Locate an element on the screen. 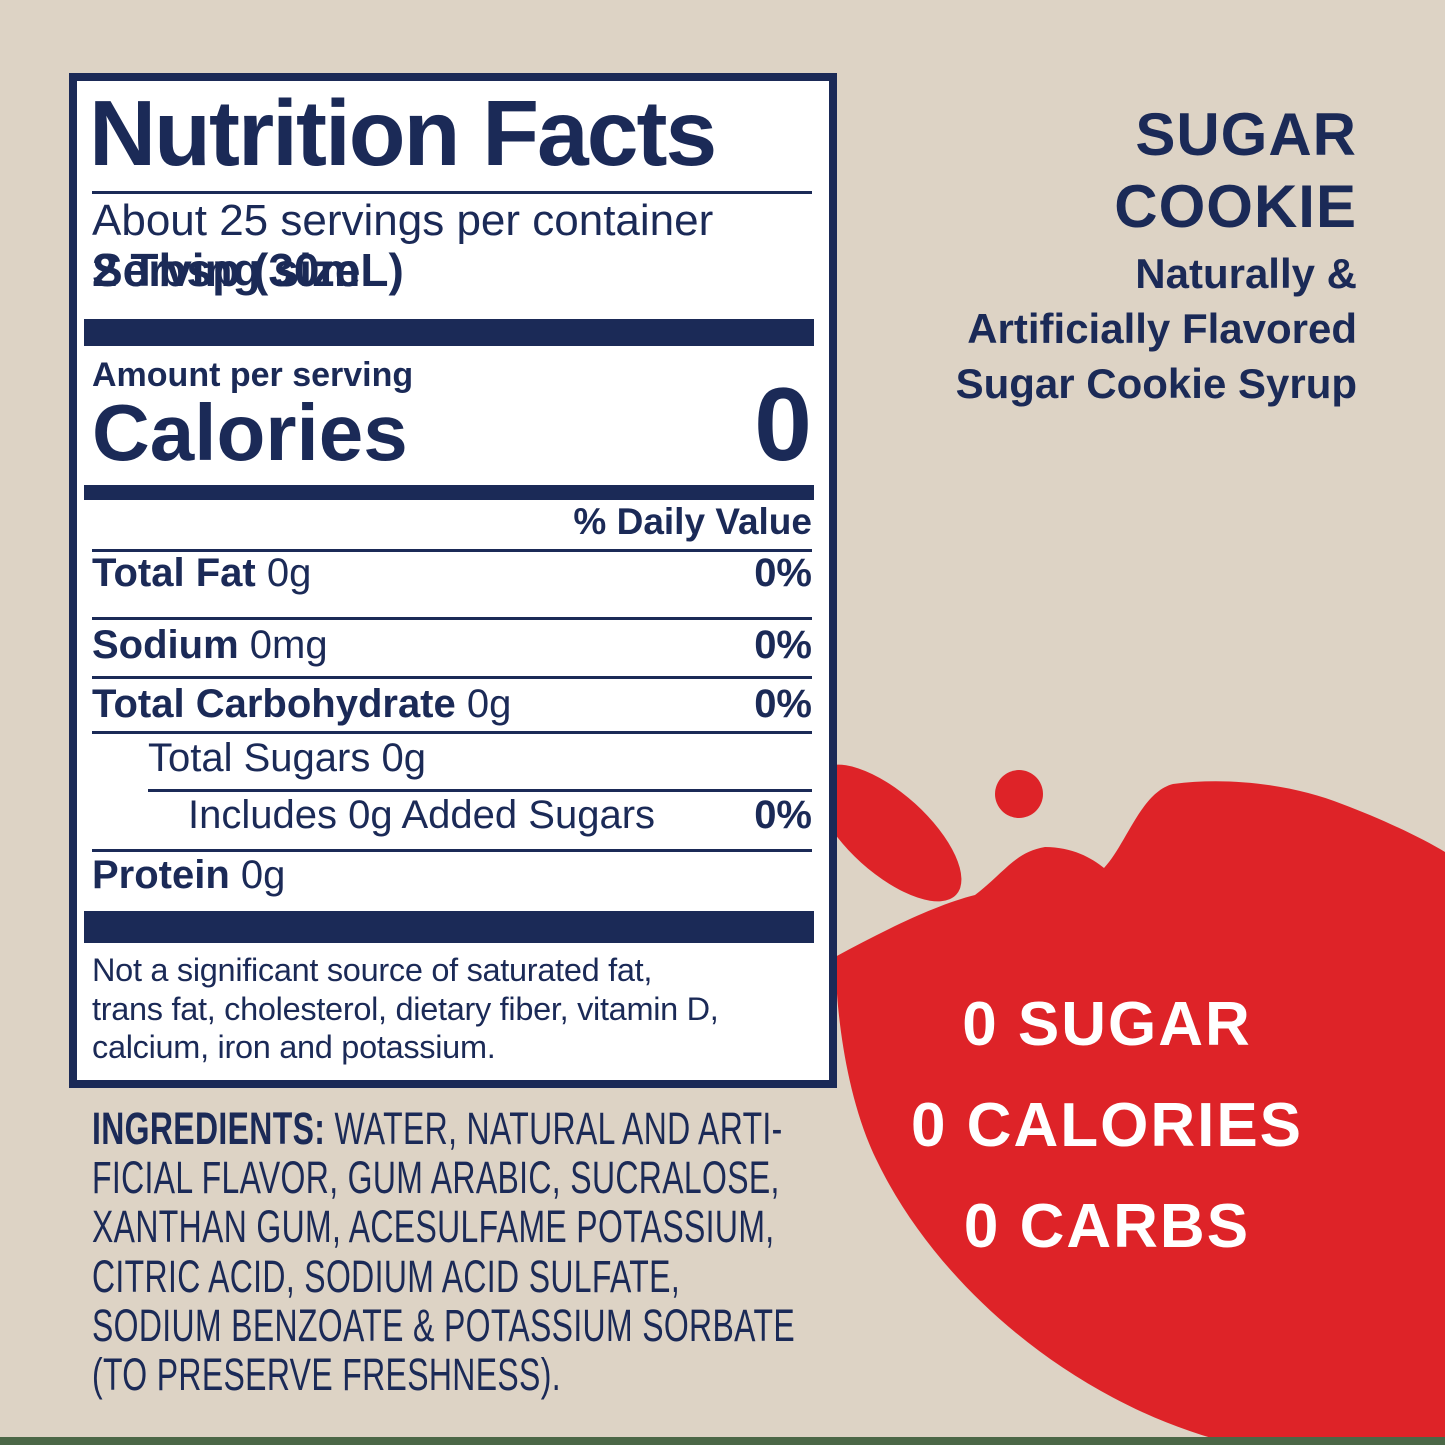 The height and width of the screenshot is (1445, 1445). nutrient-row-total-fat: Total Fat 0g 0% is located at coordinates (452, 573).